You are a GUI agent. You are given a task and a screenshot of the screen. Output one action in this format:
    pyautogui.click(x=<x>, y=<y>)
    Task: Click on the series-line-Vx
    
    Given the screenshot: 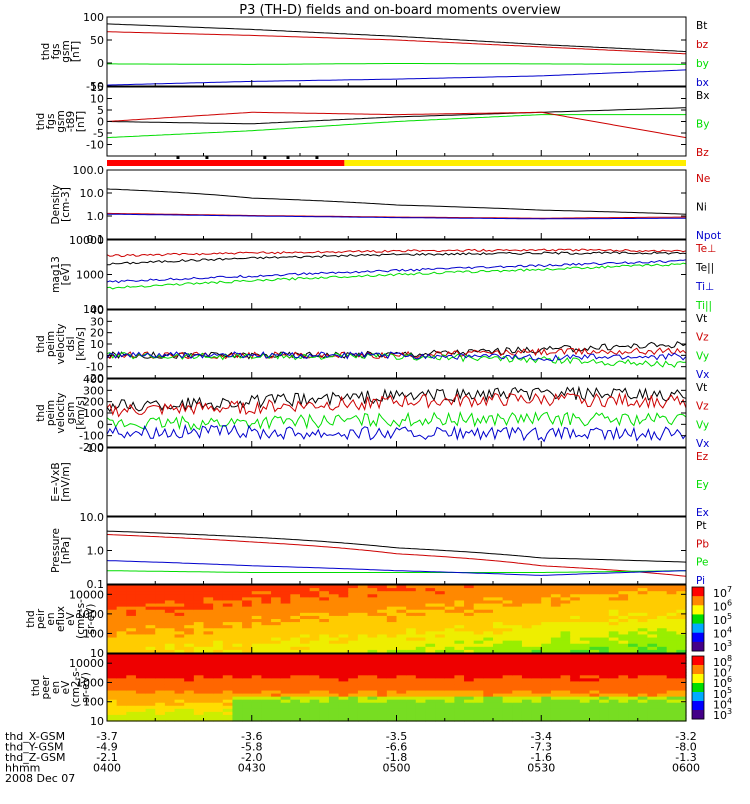 What is the action you would take?
    pyautogui.click(x=396, y=433)
    